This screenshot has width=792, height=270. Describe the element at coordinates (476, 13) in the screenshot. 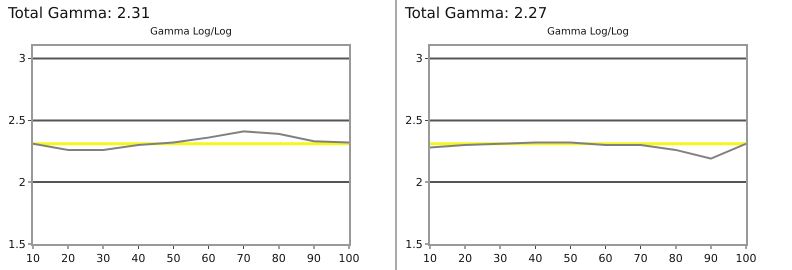

I see `chart-title: Total Gamma: 2.27` at that location.